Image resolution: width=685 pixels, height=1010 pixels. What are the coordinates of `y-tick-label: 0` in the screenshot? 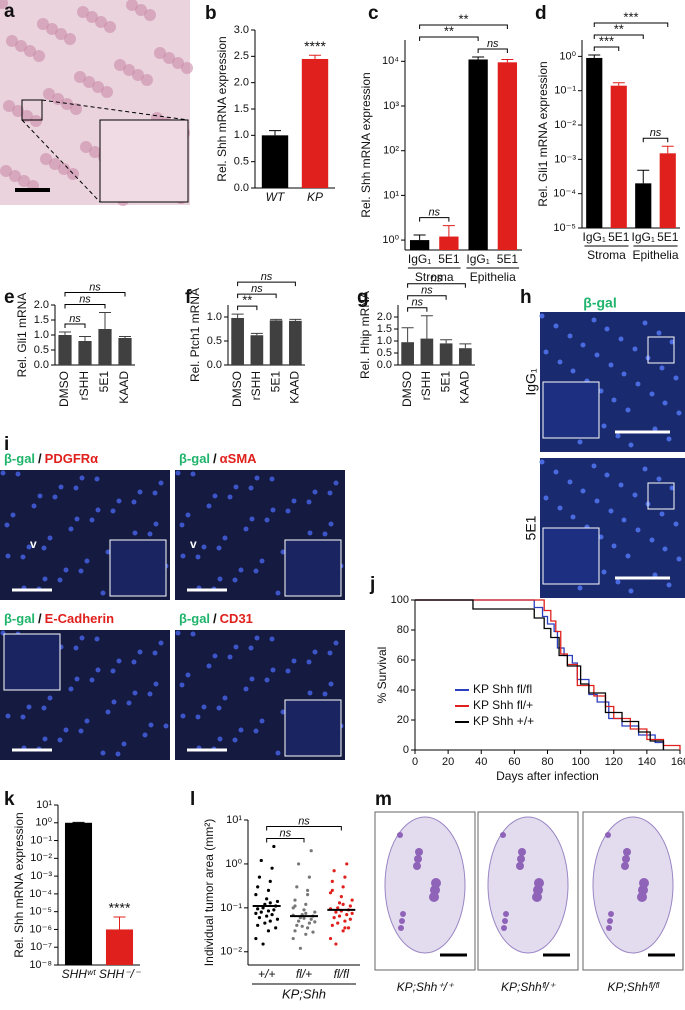 It's located at (406, 750).